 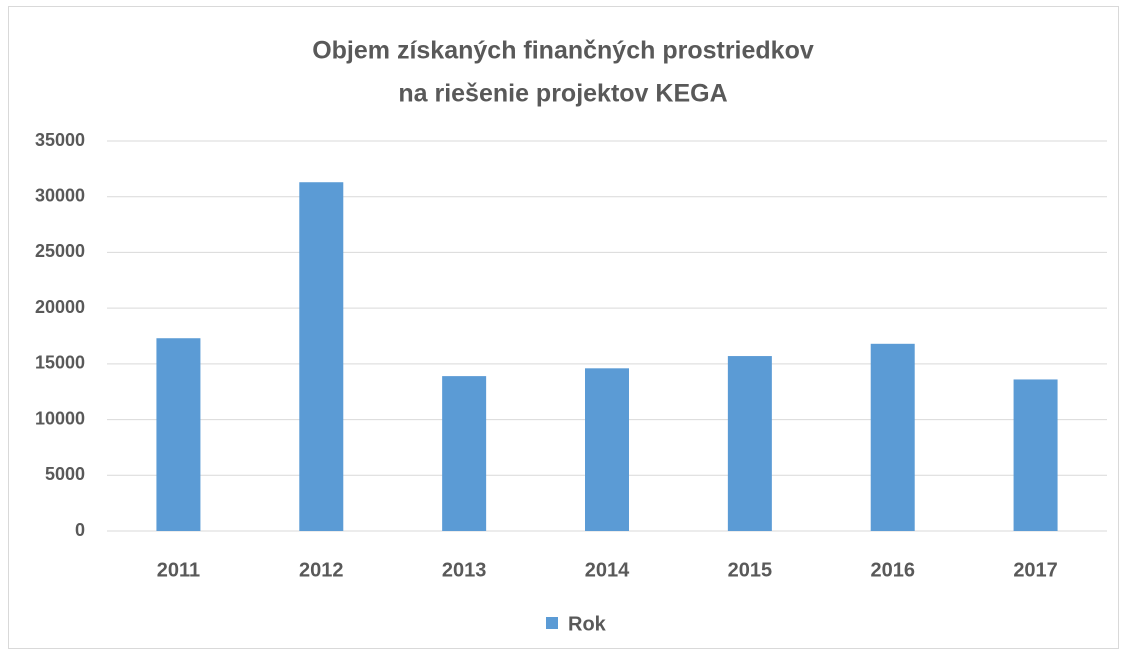 I want to click on y-tick-label: 5000, so click(x=65, y=474).